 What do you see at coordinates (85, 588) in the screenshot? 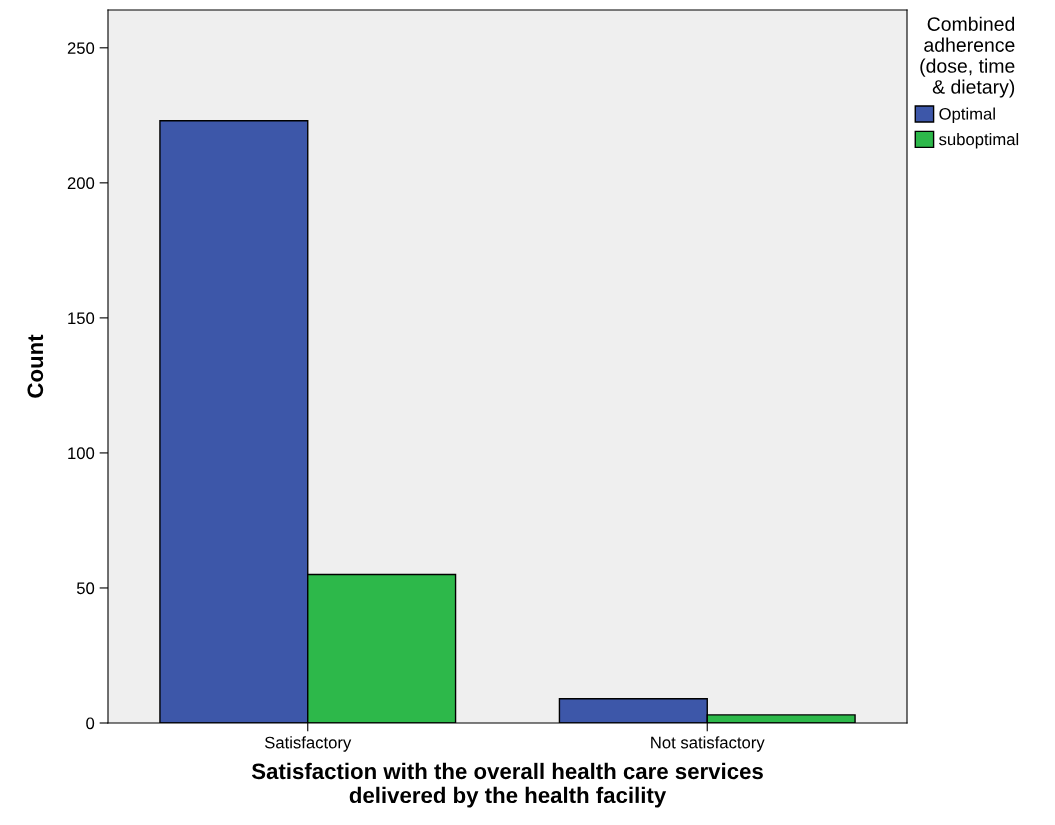
I see `y-tick-label: 50` at bounding box center [85, 588].